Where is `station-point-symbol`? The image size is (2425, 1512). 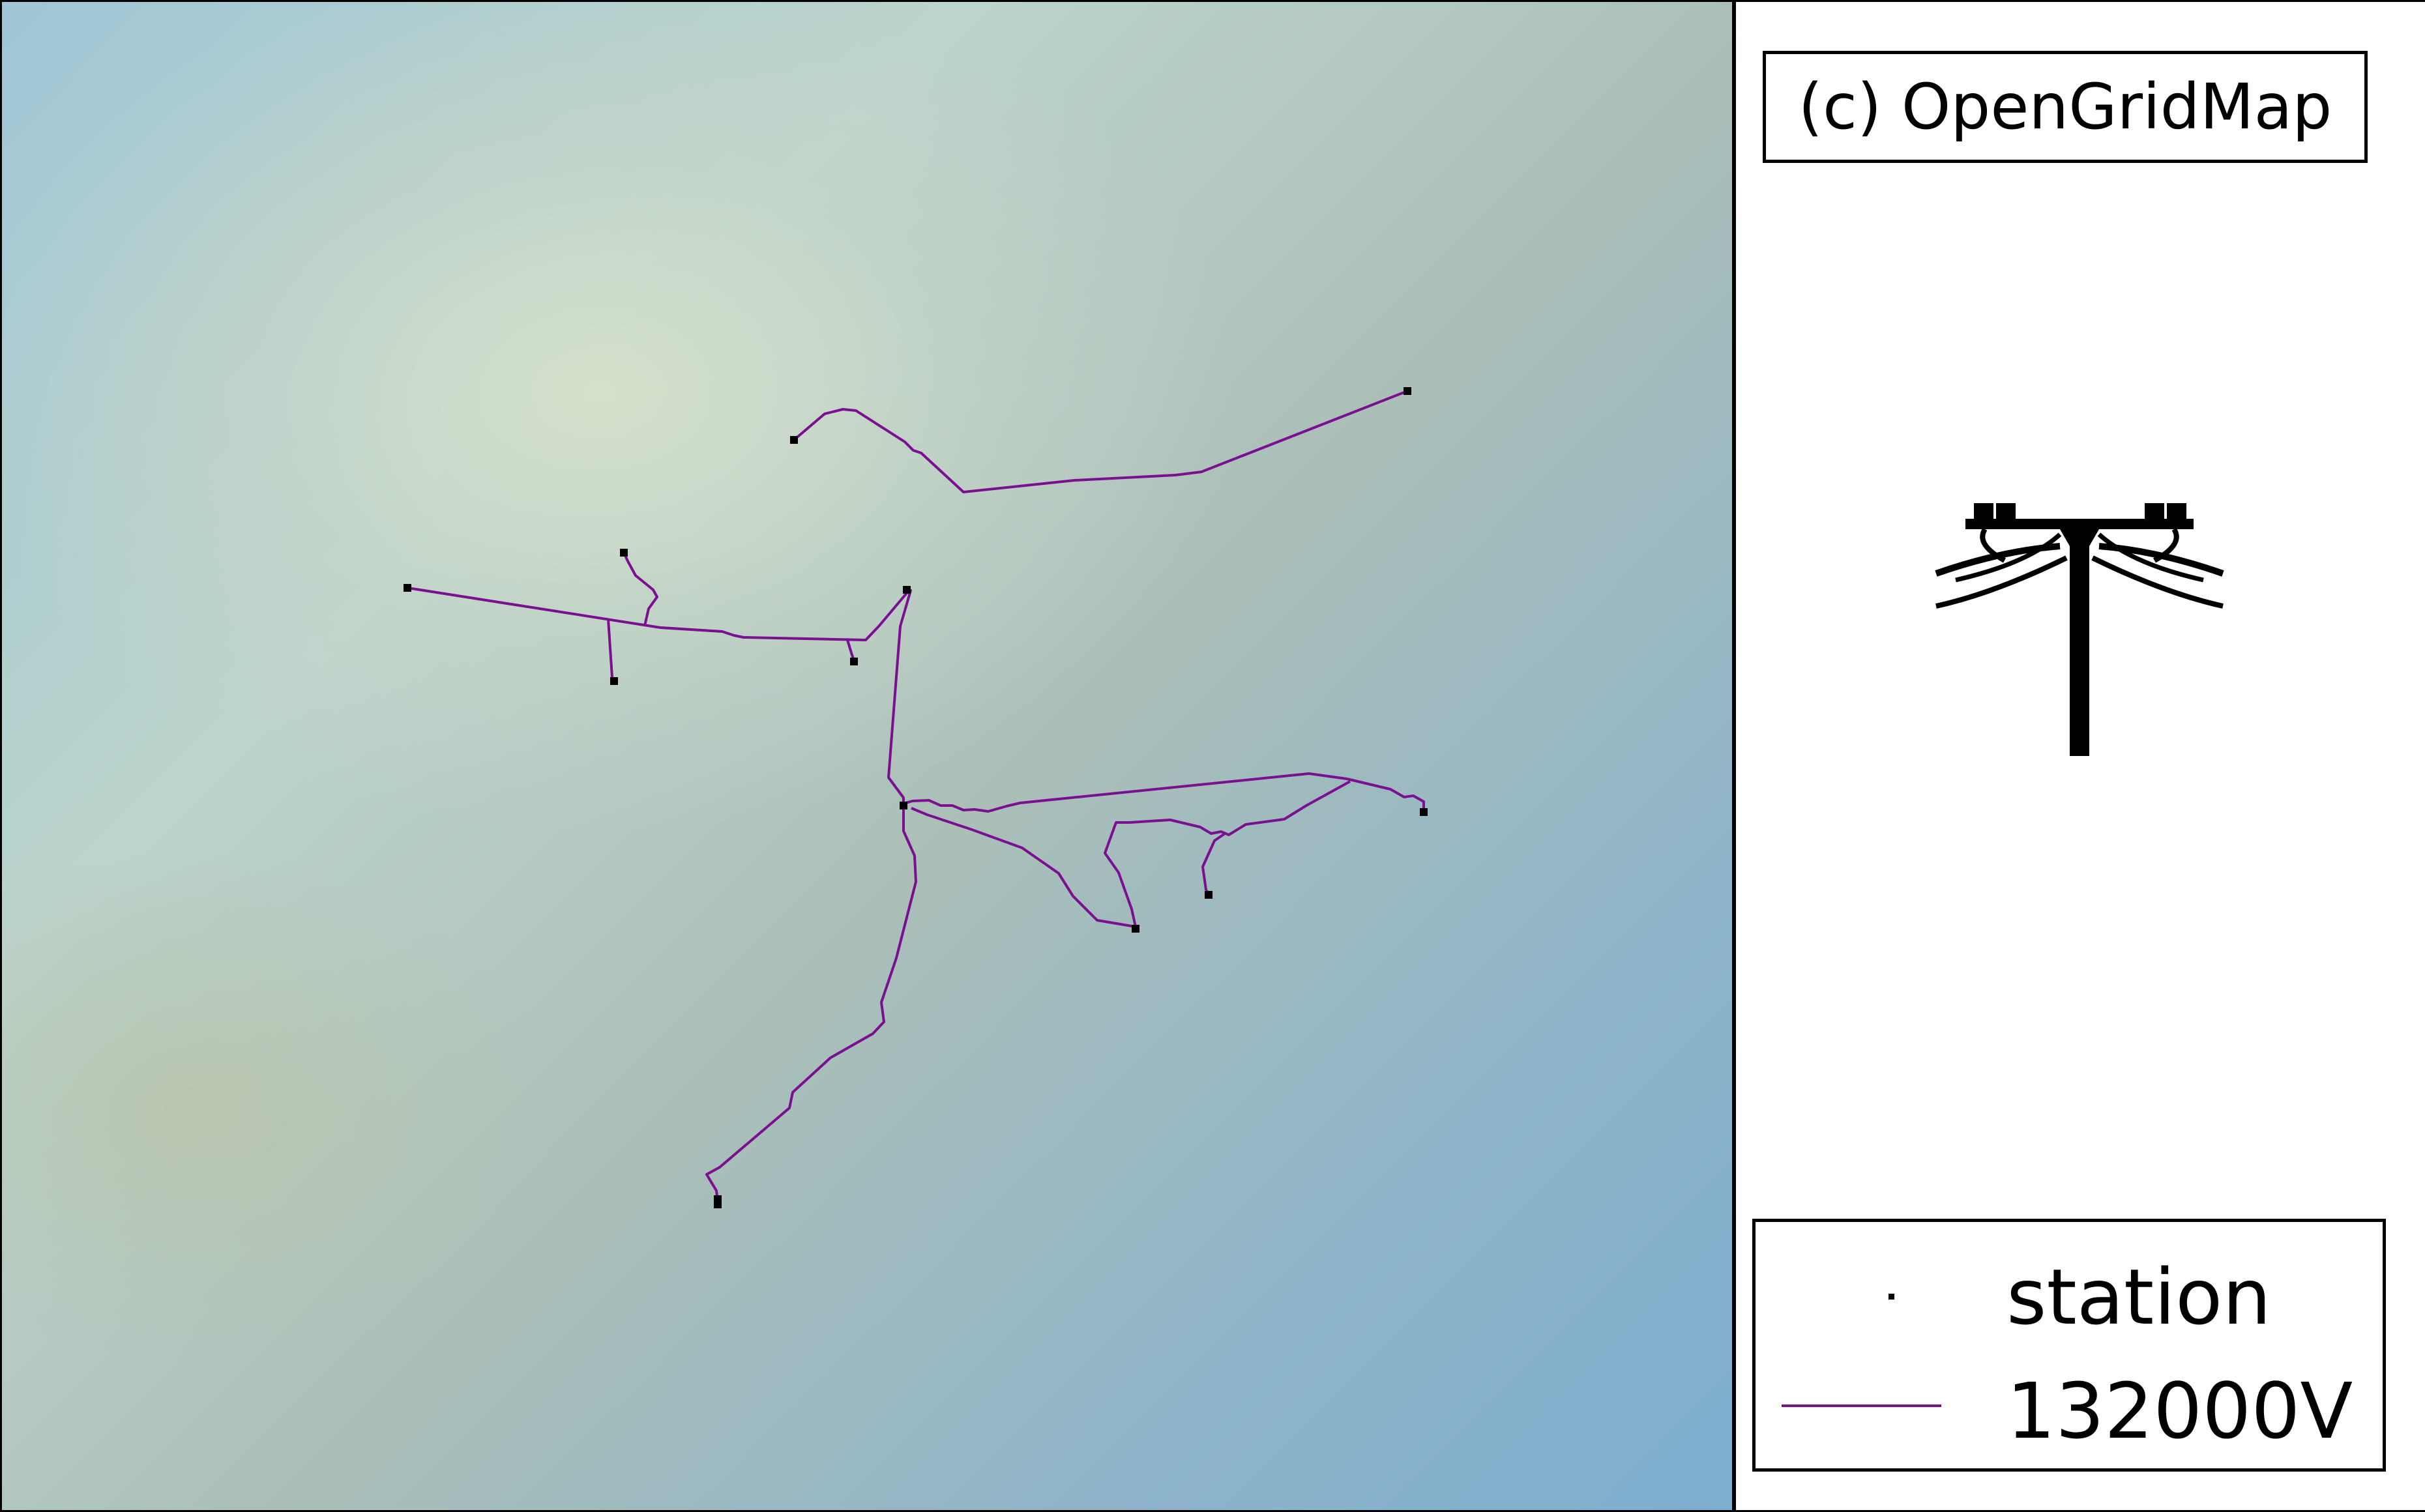 station-point-symbol is located at coordinates (1892, 1297).